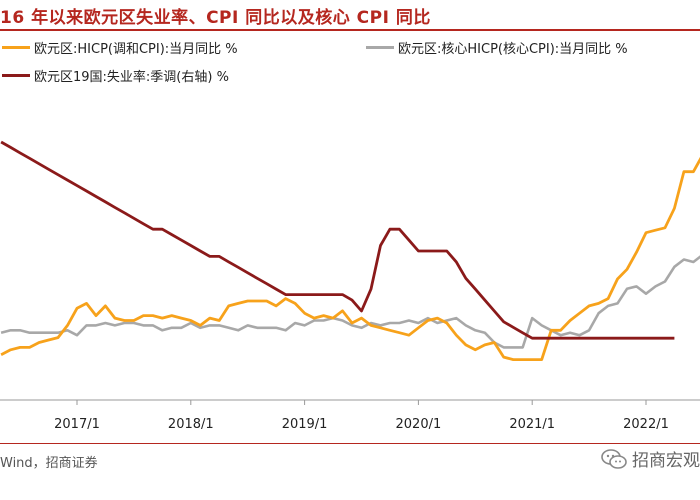 Image resolution: width=700 pixels, height=500 pixels. I want to click on x-tick-label: 2018/1, so click(191, 424).